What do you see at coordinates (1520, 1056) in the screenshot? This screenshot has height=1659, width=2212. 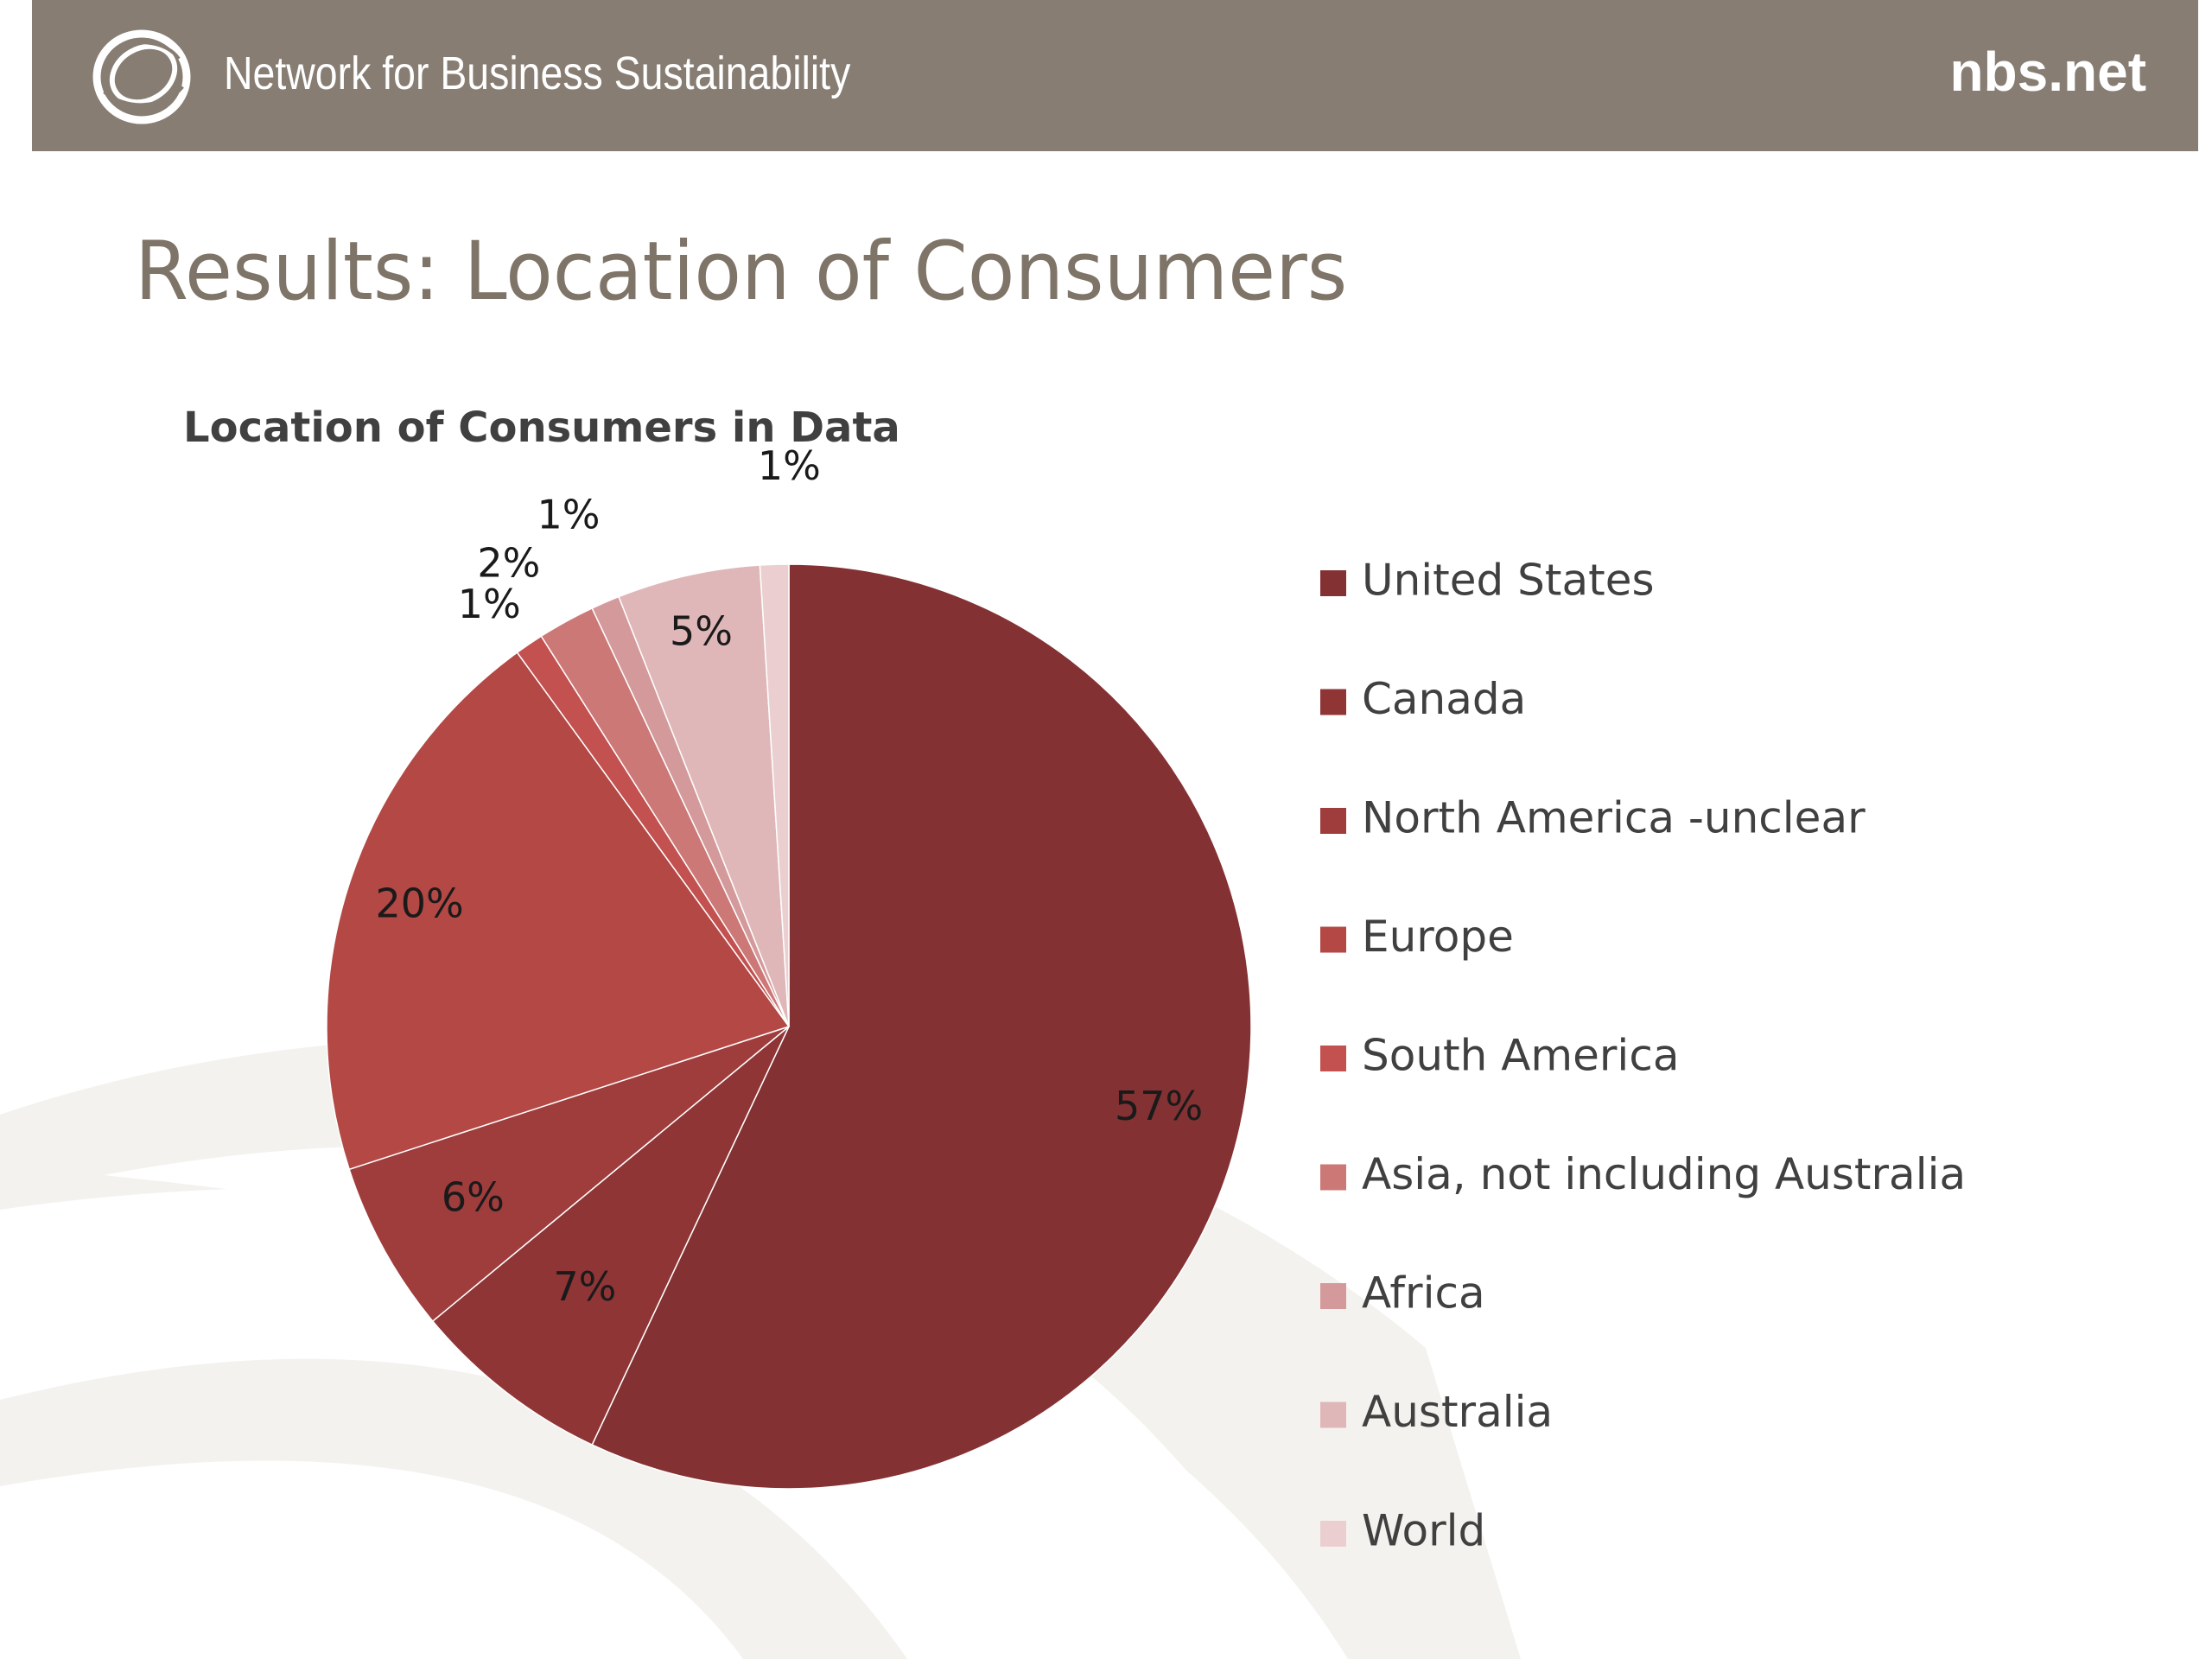 I see `legend-entry: South America` at bounding box center [1520, 1056].